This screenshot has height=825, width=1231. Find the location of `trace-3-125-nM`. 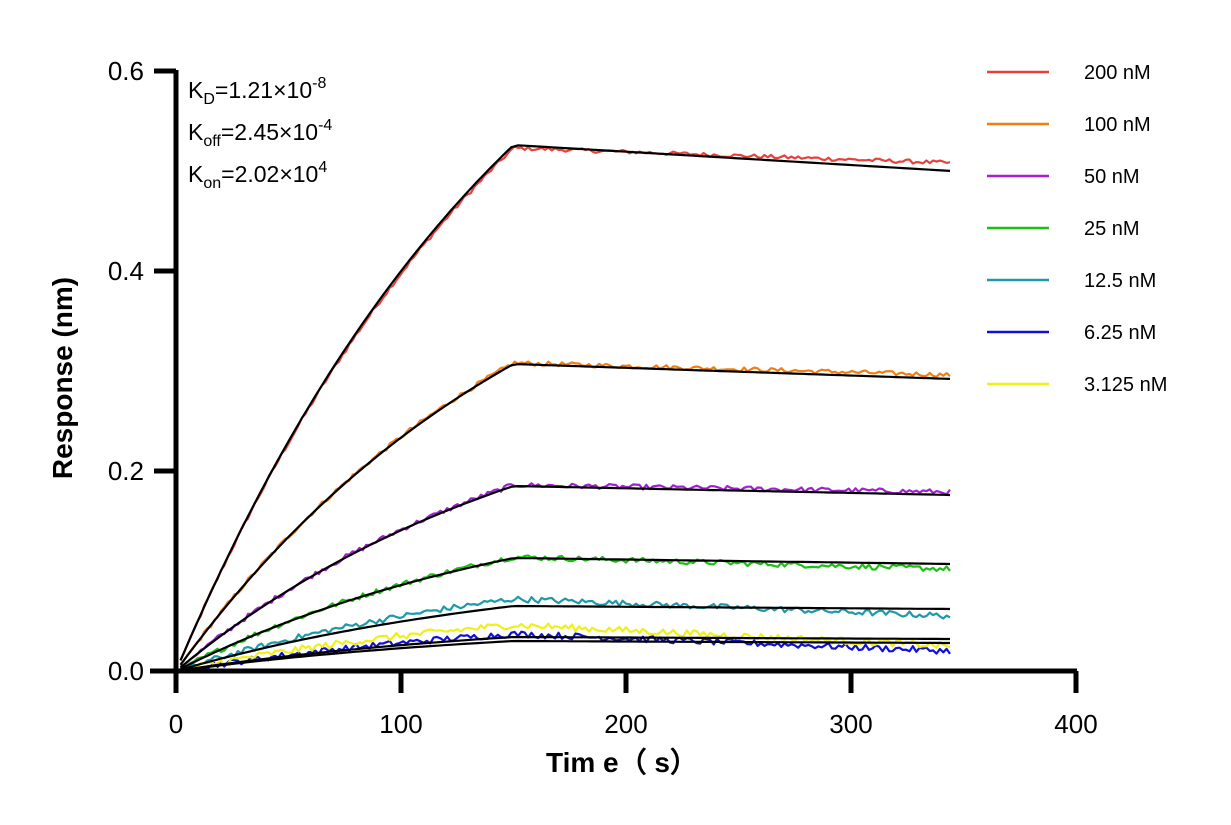

trace-3-125-nM is located at coordinates (565, 646).